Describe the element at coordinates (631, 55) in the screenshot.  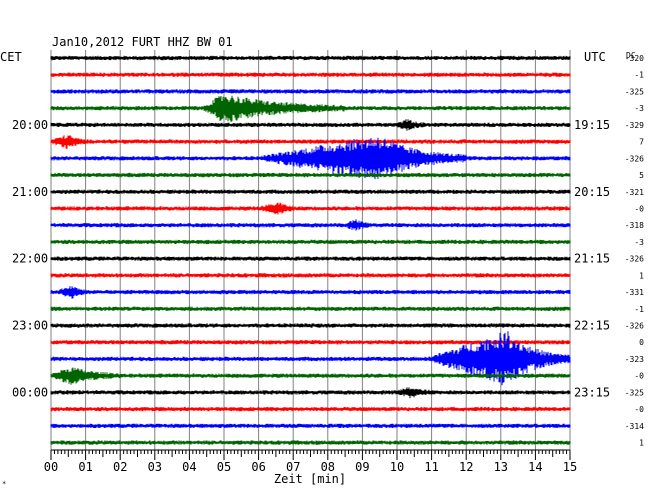
I see `dc-label: DC` at that location.